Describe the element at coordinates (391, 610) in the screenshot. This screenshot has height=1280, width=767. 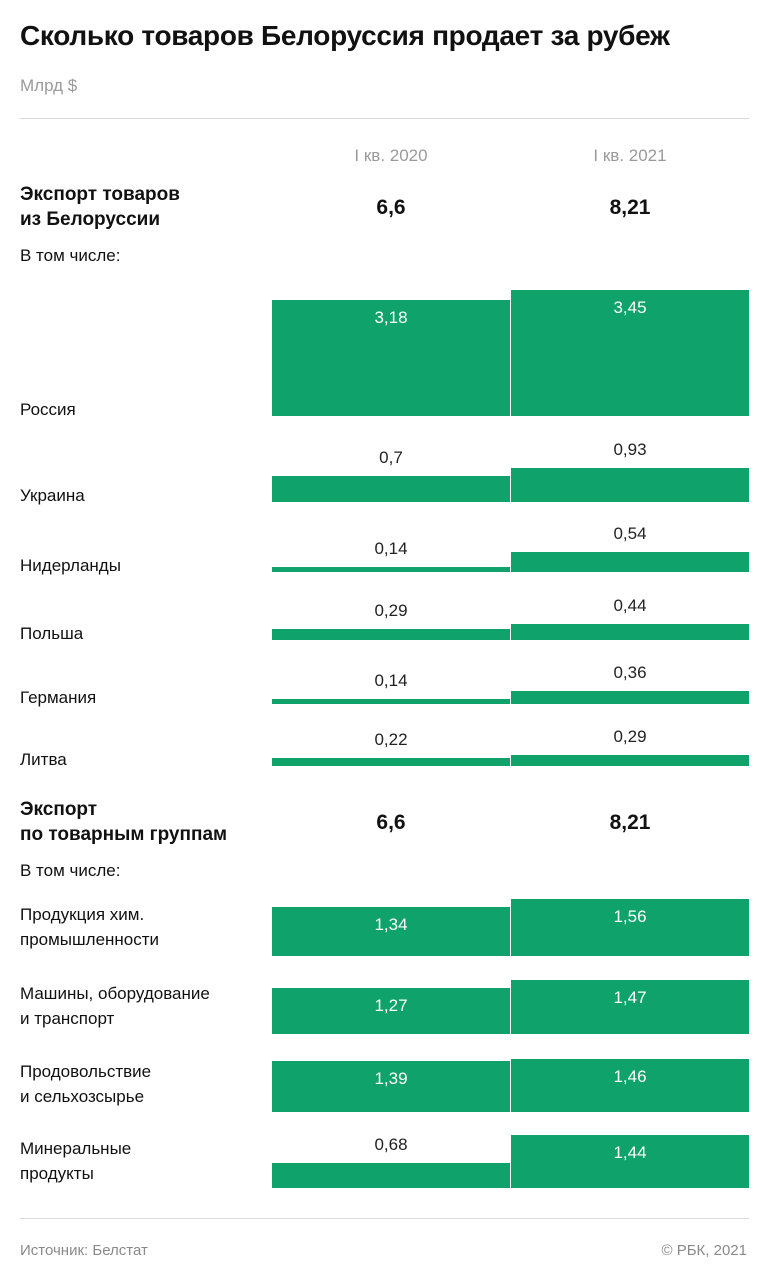
I see `export-by-country-row-4-value-2020: 0,29` at that location.